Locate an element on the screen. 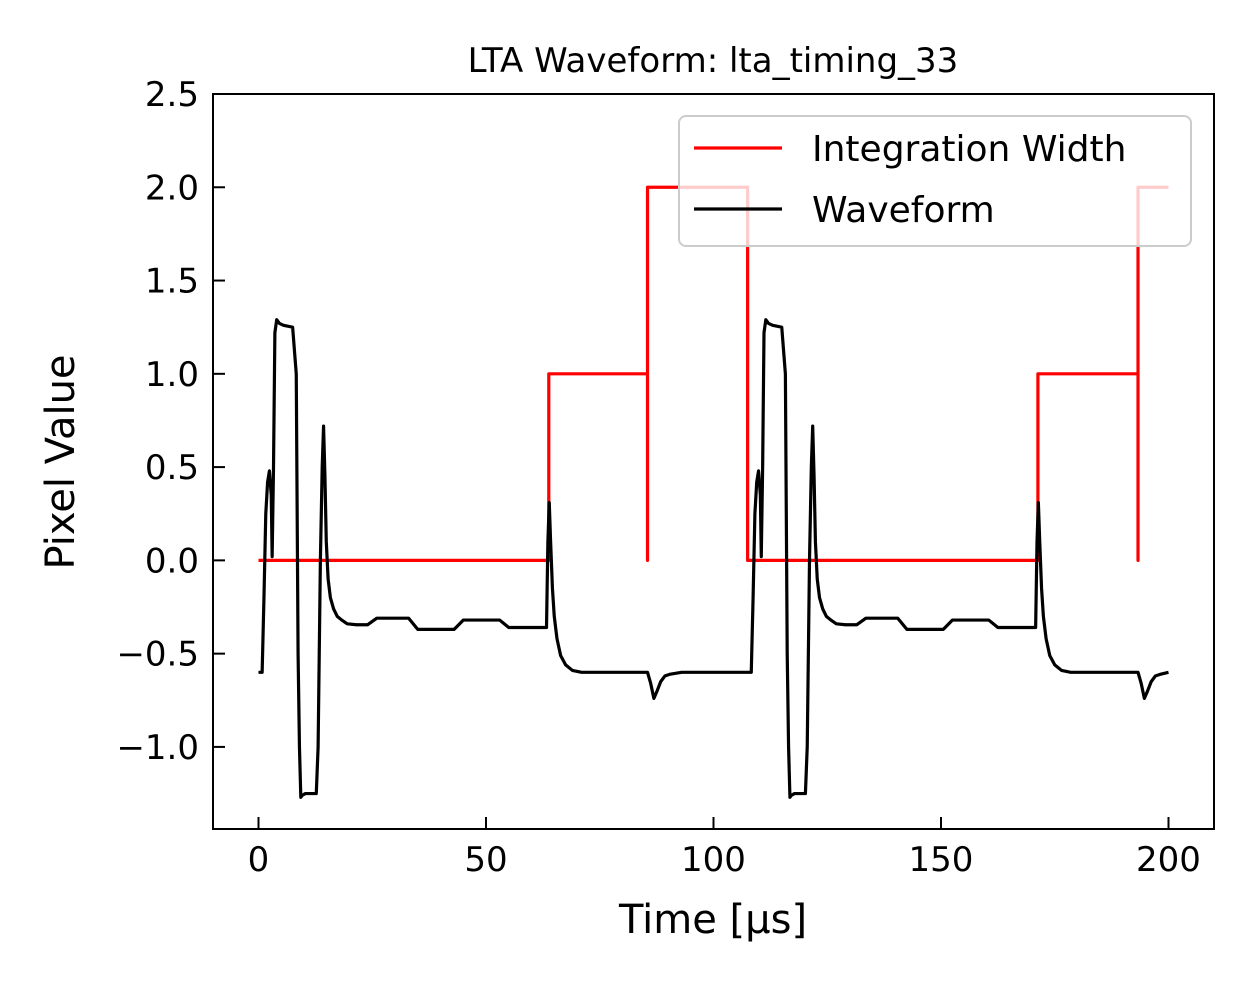  y-axis: −1.0 −0.5 0.0 0.5 1.0 1.5 2.0 2.5 is located at coordinates (170, 421).